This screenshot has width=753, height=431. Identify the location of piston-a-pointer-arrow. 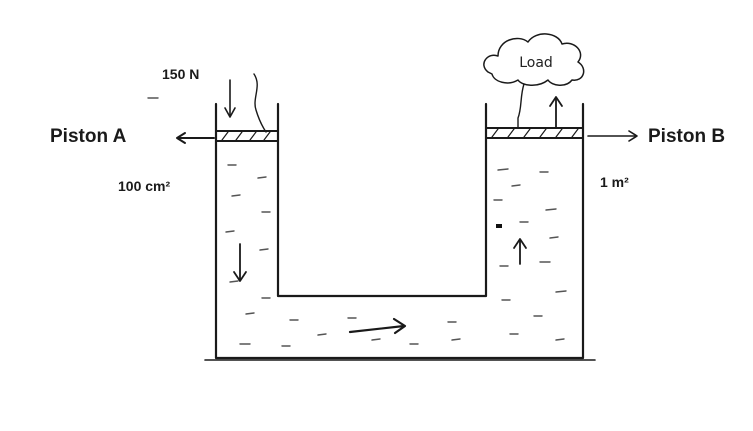
(195, 138).